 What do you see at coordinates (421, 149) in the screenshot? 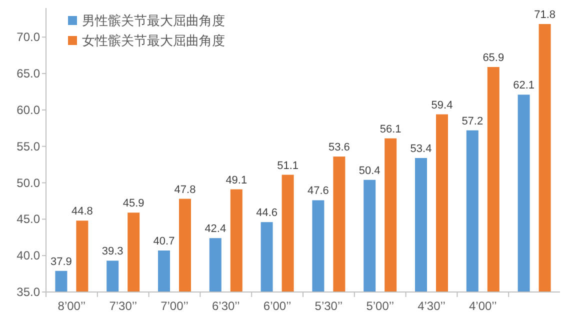
I see `data-label: 53.4` at bounding box center [421, 149].